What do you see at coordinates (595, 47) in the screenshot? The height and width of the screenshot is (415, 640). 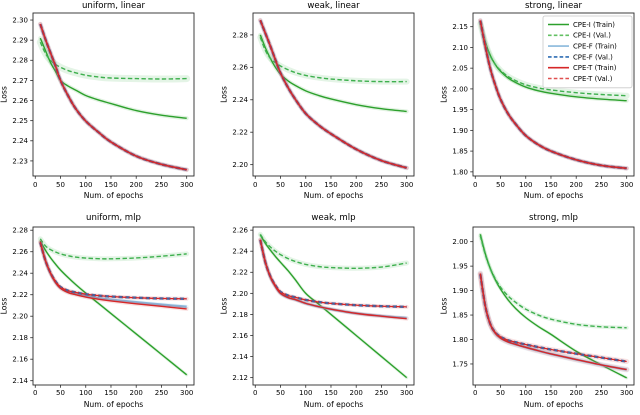 I see `legend-entry-label: CPE-F (Train)` at bounding box center [595, 47].